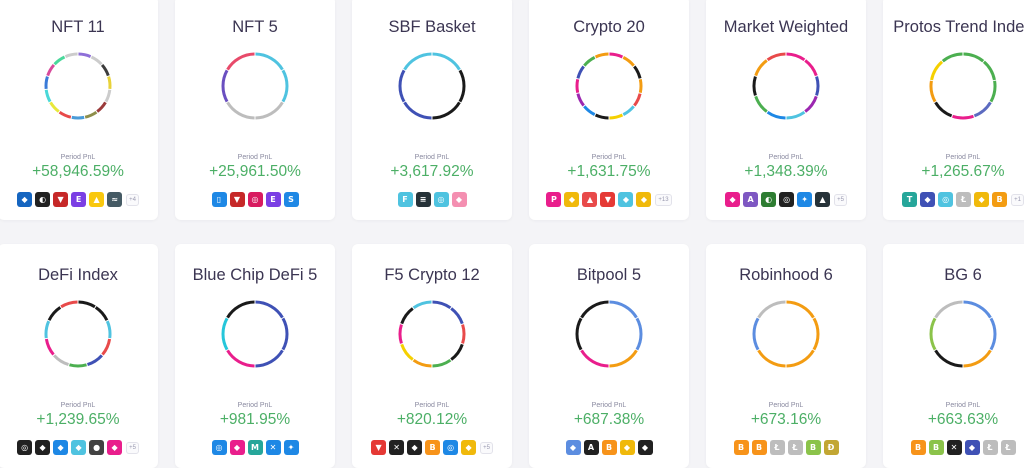 This screenshot has width=1024, height=468. What do you see at coordinates (255, 275) in the screenshot?
I see `basket-name: Blue Chip DeFi 5` at bounding box center [255, 275].